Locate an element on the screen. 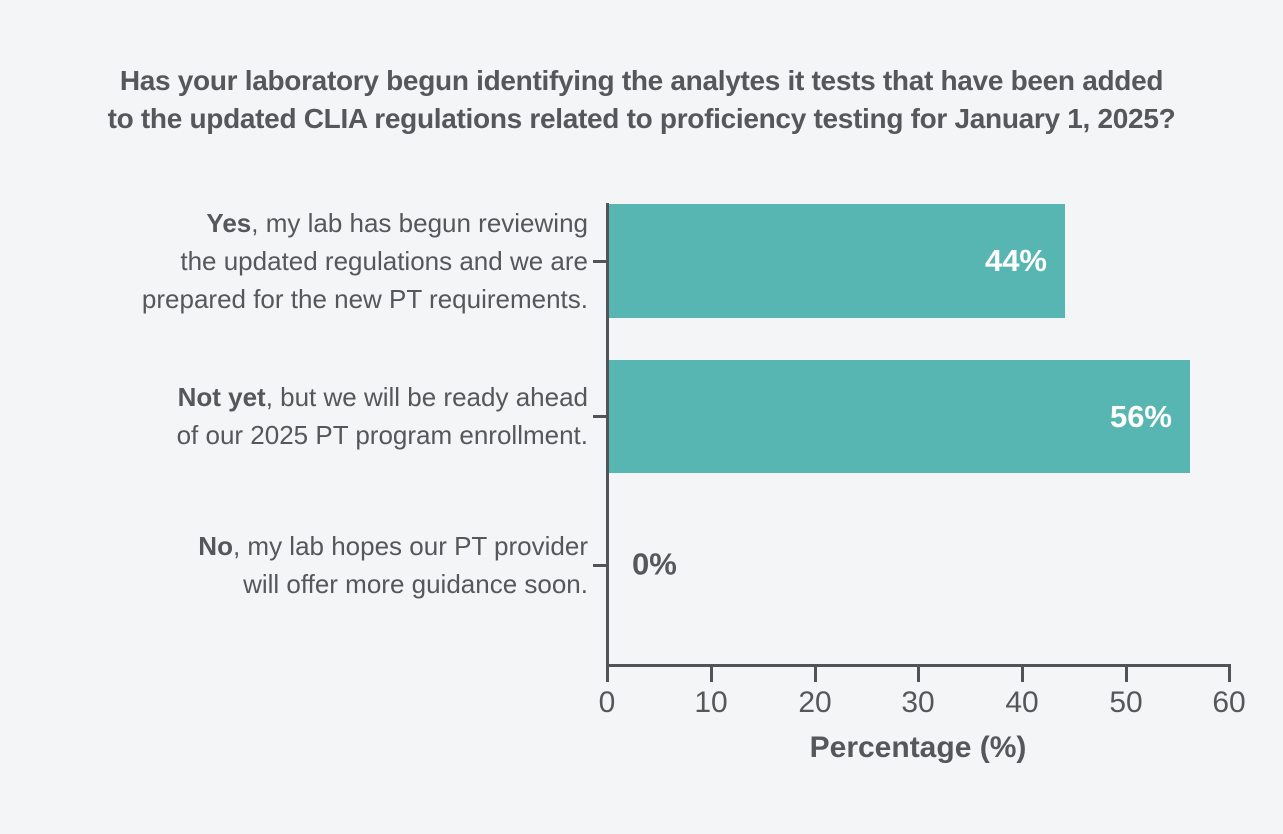  x-tick-label: 30 is located at coordinates (918, 702).